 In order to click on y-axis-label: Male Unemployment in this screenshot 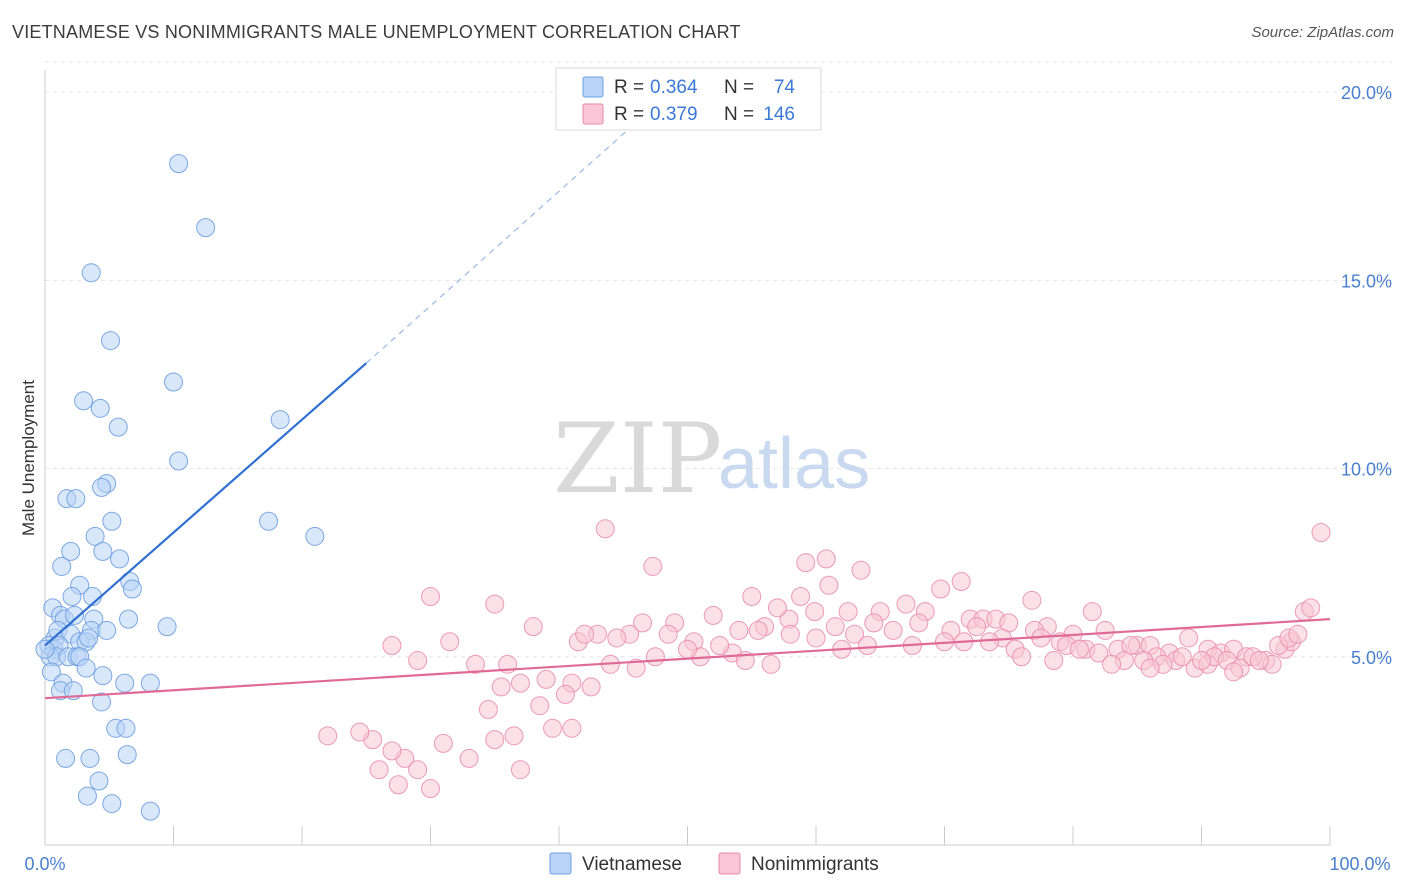, I will do `click(28, 458)`.